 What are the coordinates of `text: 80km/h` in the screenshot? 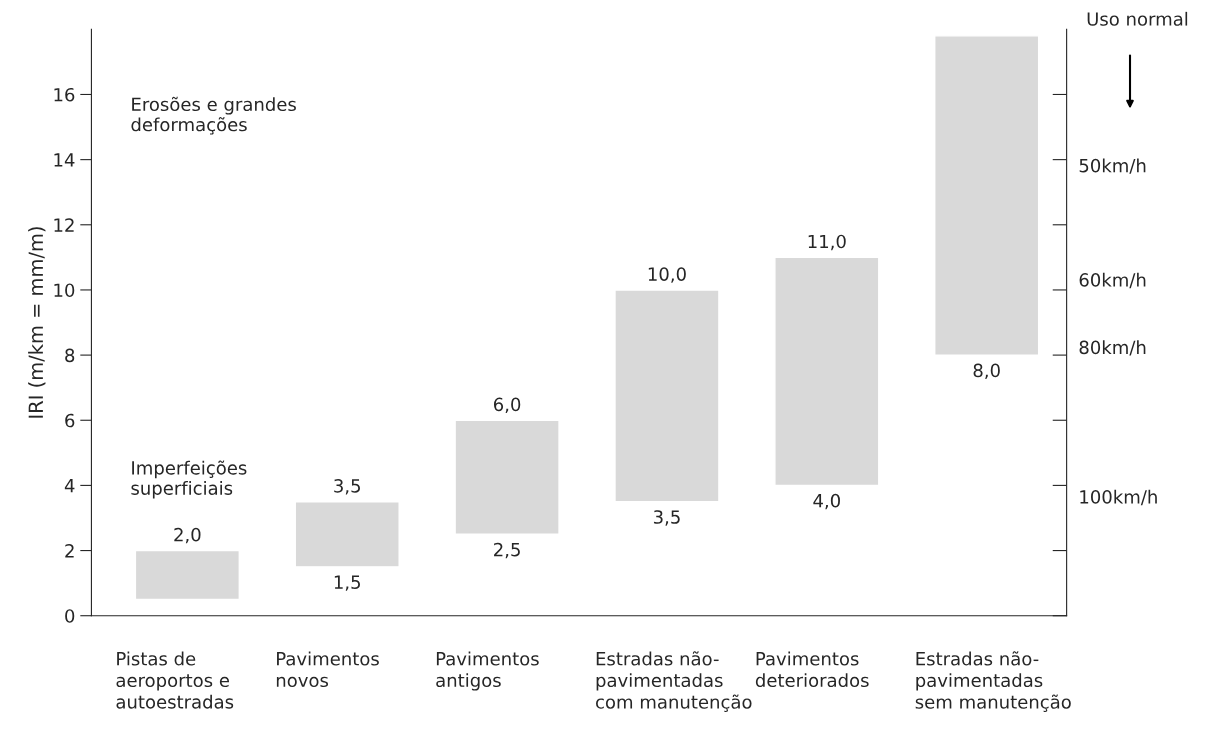 It's located at (1112, 348).